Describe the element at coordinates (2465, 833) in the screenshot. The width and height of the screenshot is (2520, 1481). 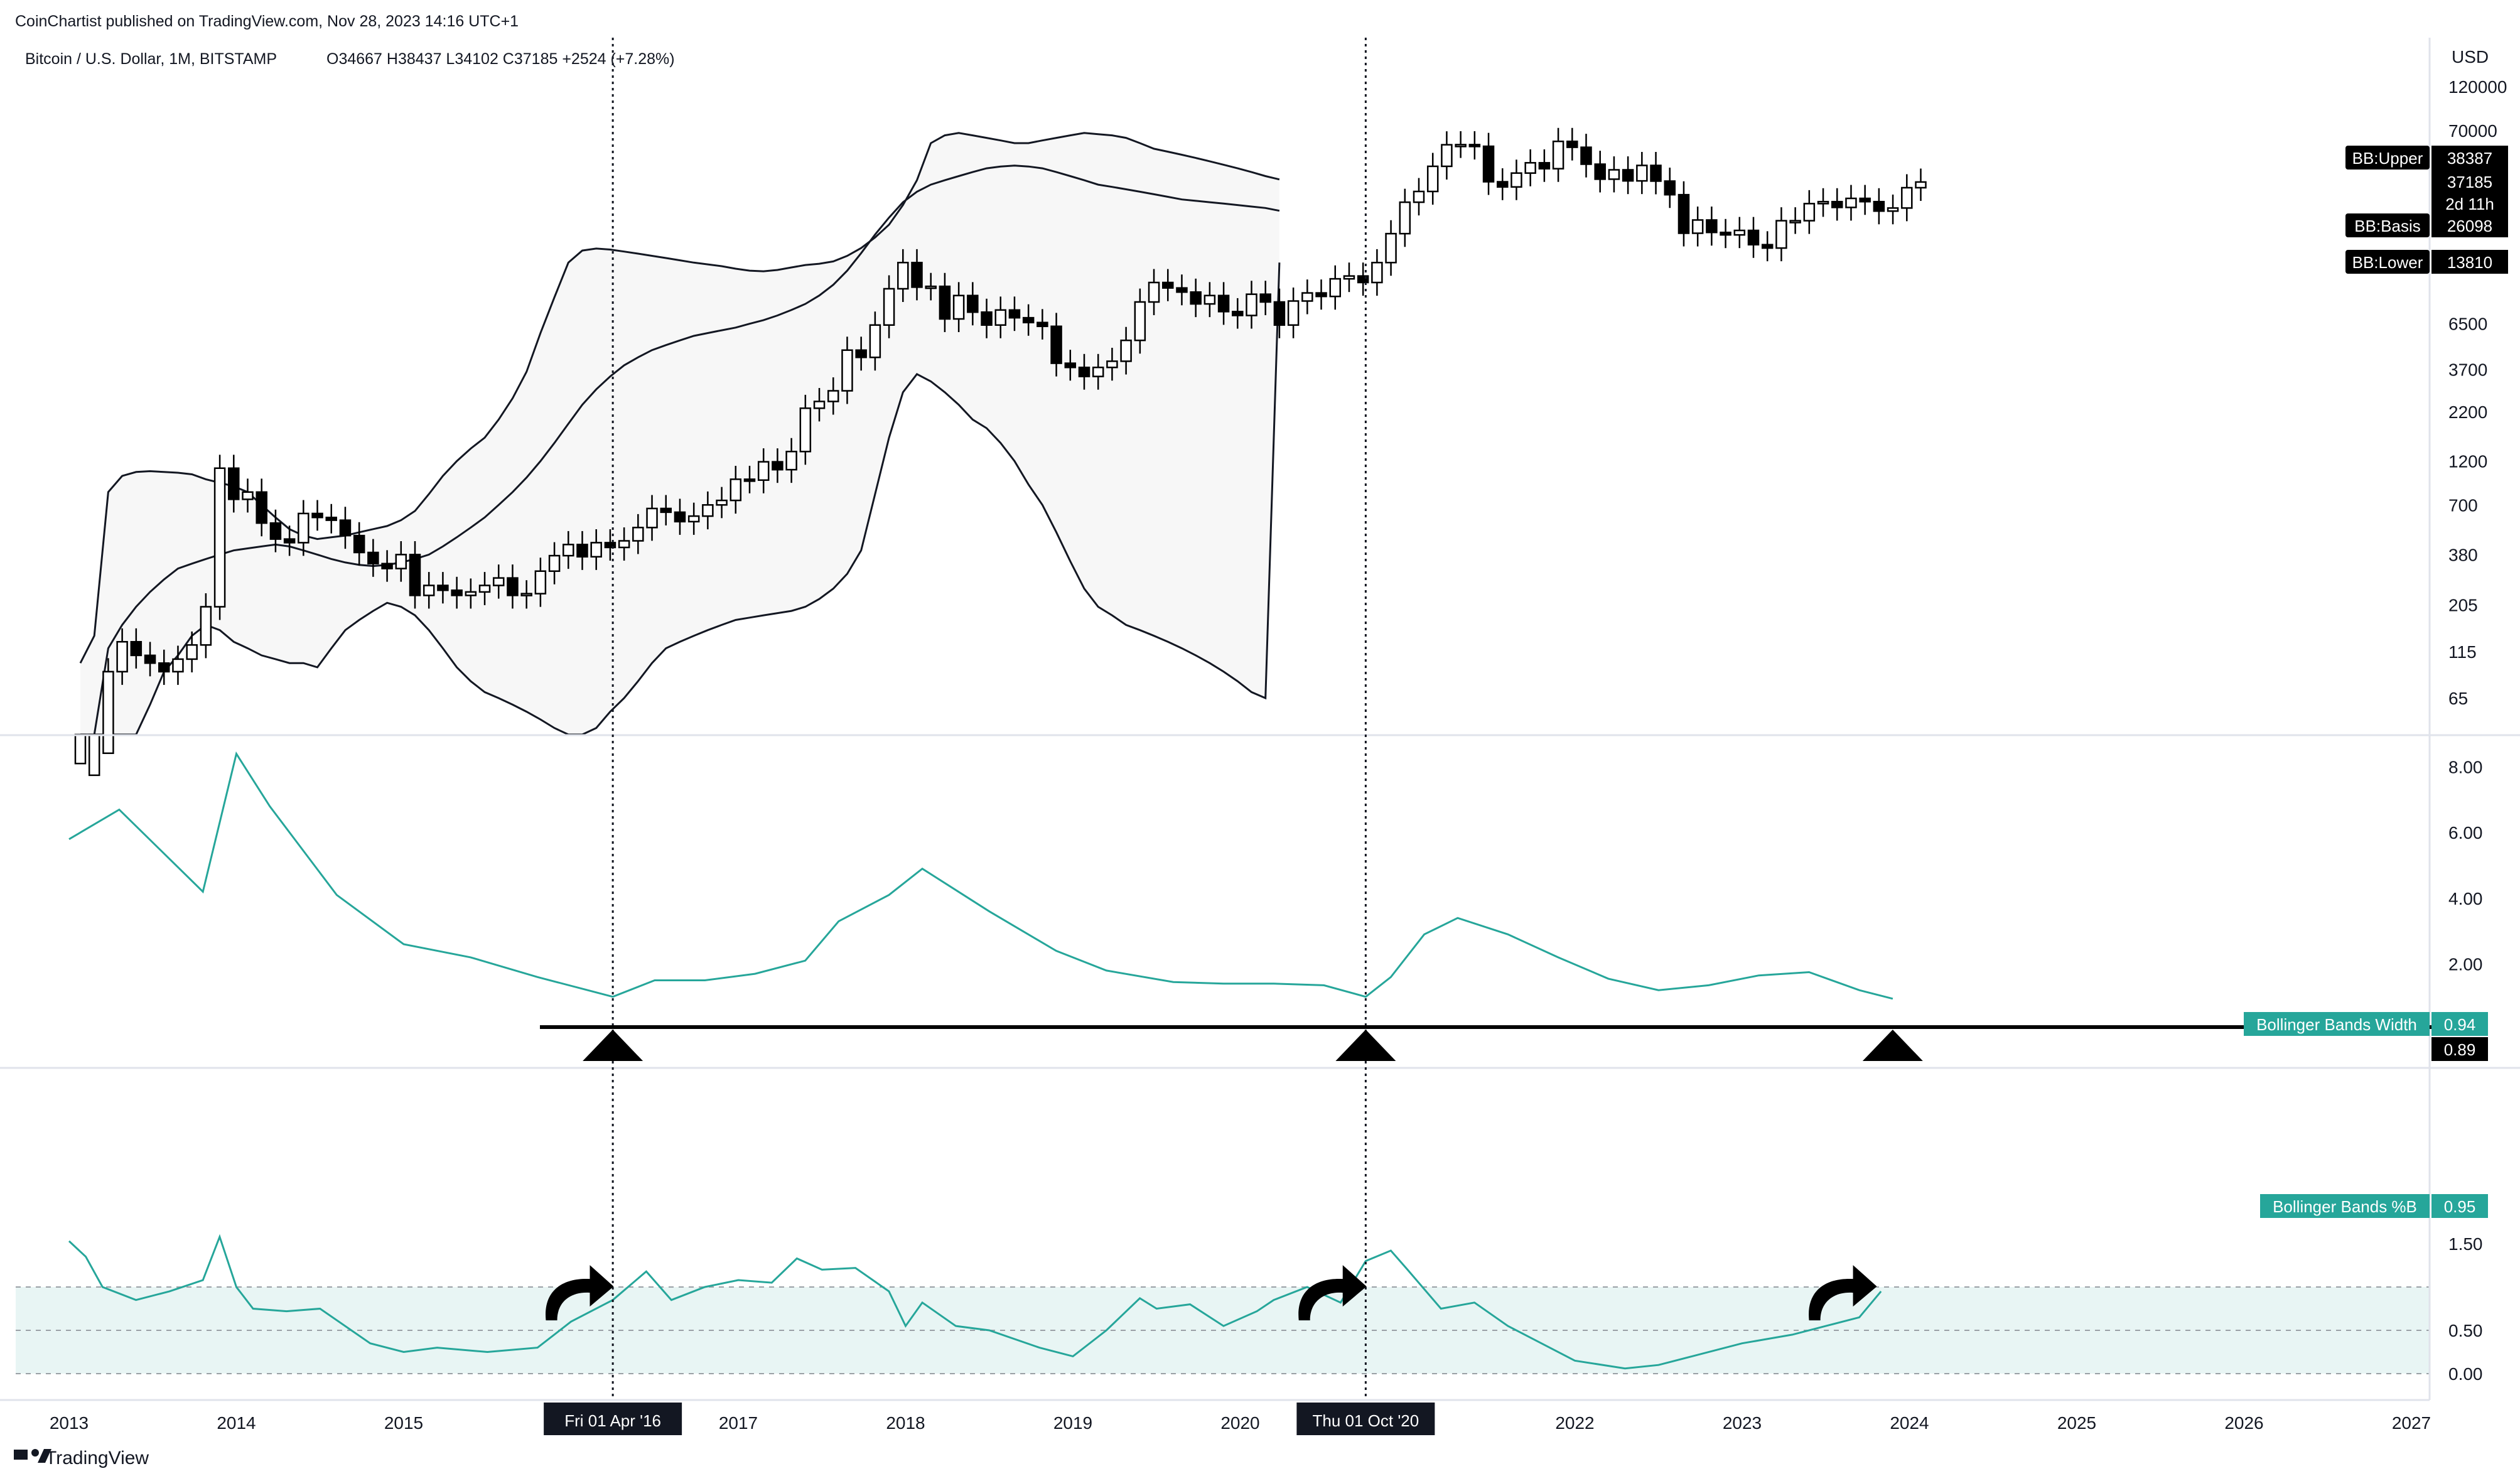
I see `width-axis-tick: 6.00` at that location.